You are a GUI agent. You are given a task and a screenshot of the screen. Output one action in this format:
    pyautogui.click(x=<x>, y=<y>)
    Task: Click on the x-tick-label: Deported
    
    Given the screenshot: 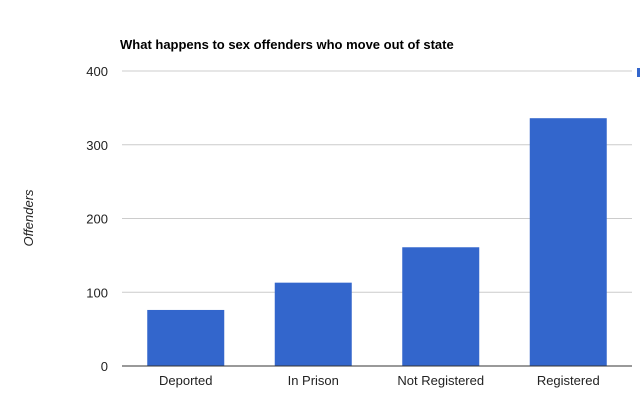 What is the action you would take?
    pyautogui.click(x=185, y=380)
    